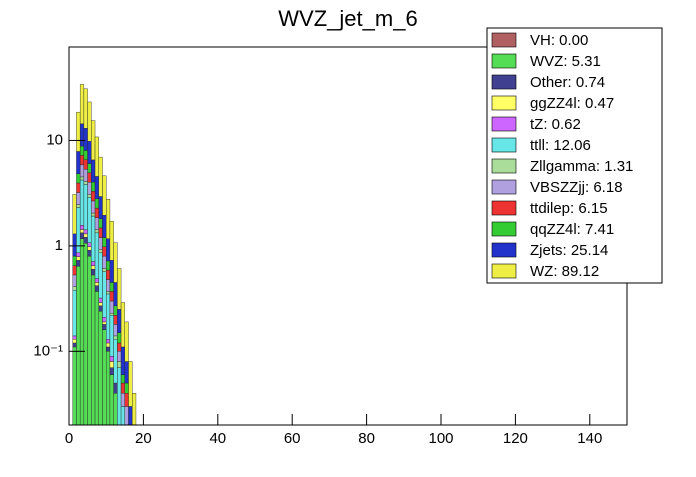  I want to click on y-tick-label: 10⁻¹, so click(48, 350).